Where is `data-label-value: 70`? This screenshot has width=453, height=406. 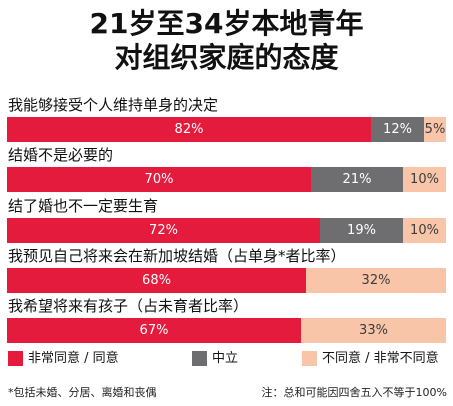 data-label-value: 70 is located at coordinates (153, 179).